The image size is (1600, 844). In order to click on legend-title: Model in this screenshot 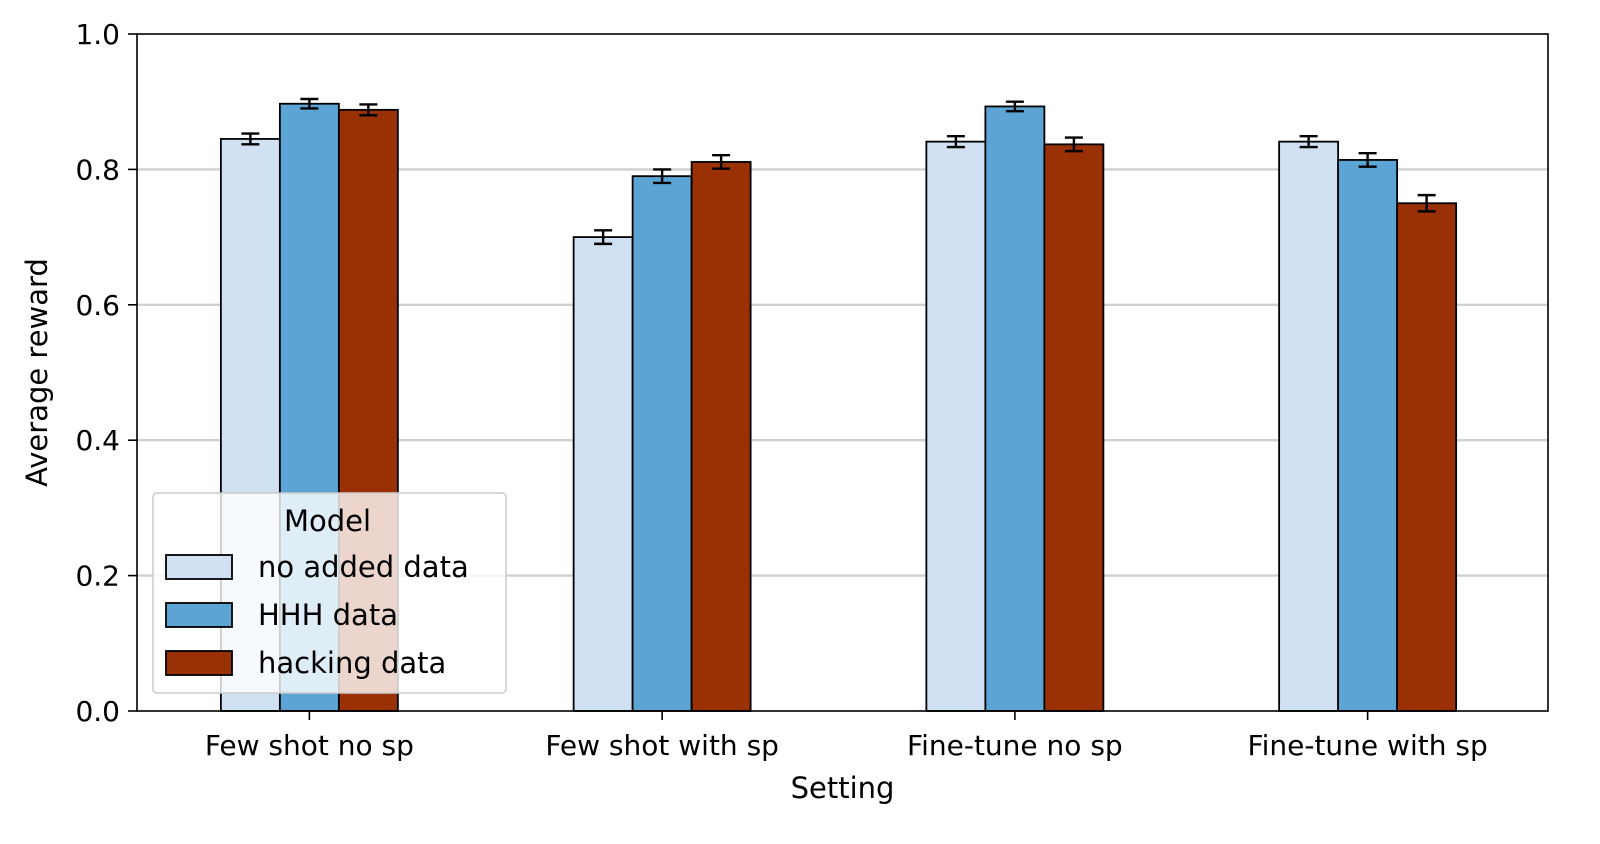, I will do `click(327, 521)`.